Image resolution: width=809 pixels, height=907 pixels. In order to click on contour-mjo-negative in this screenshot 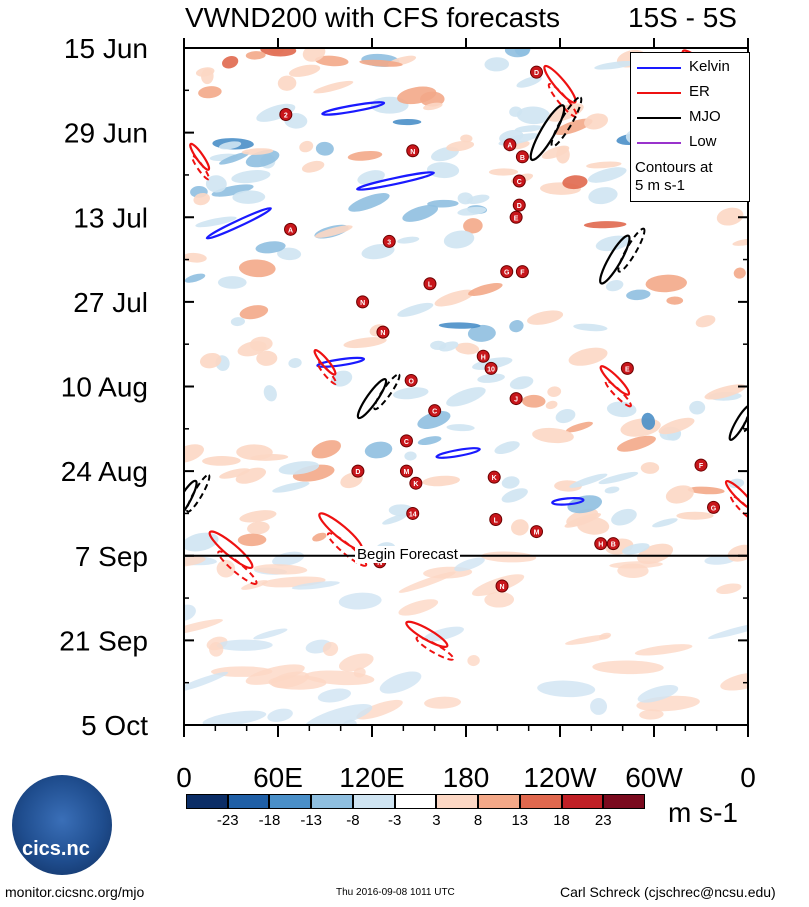, I will do `click(631, 250)`.